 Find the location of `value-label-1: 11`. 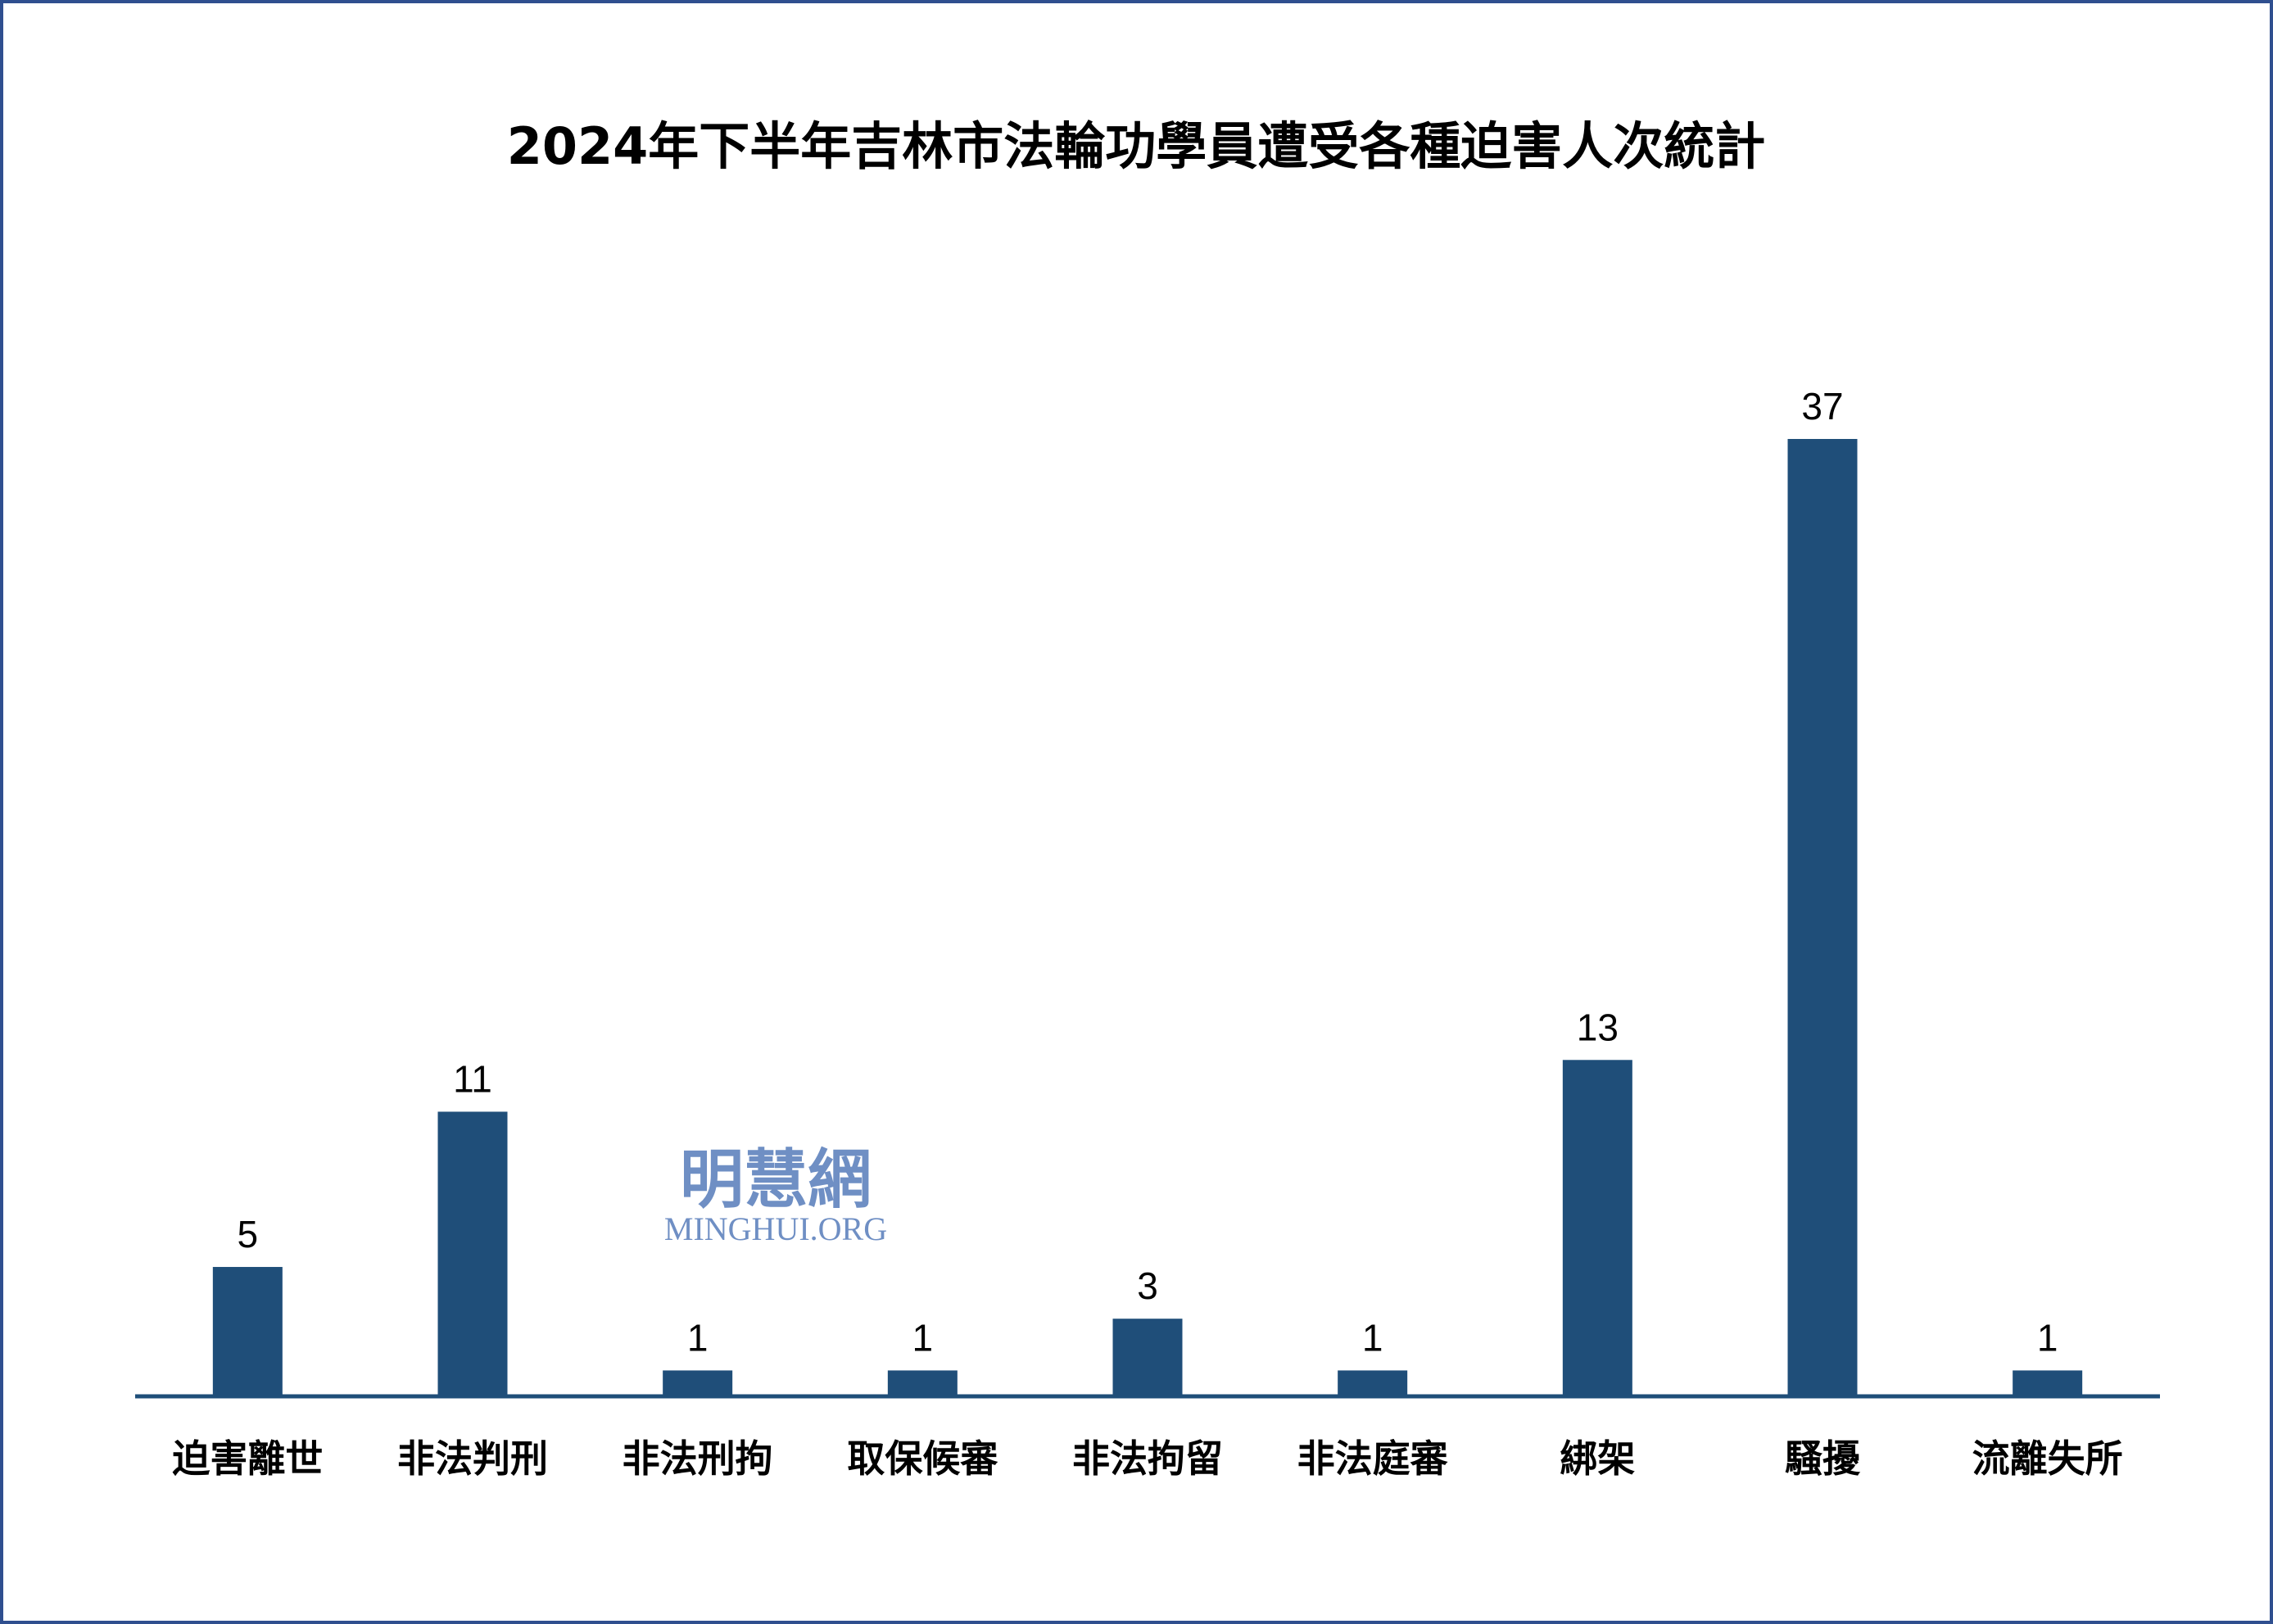

value-label-1: 11 is located at coordinates (472, 1078).